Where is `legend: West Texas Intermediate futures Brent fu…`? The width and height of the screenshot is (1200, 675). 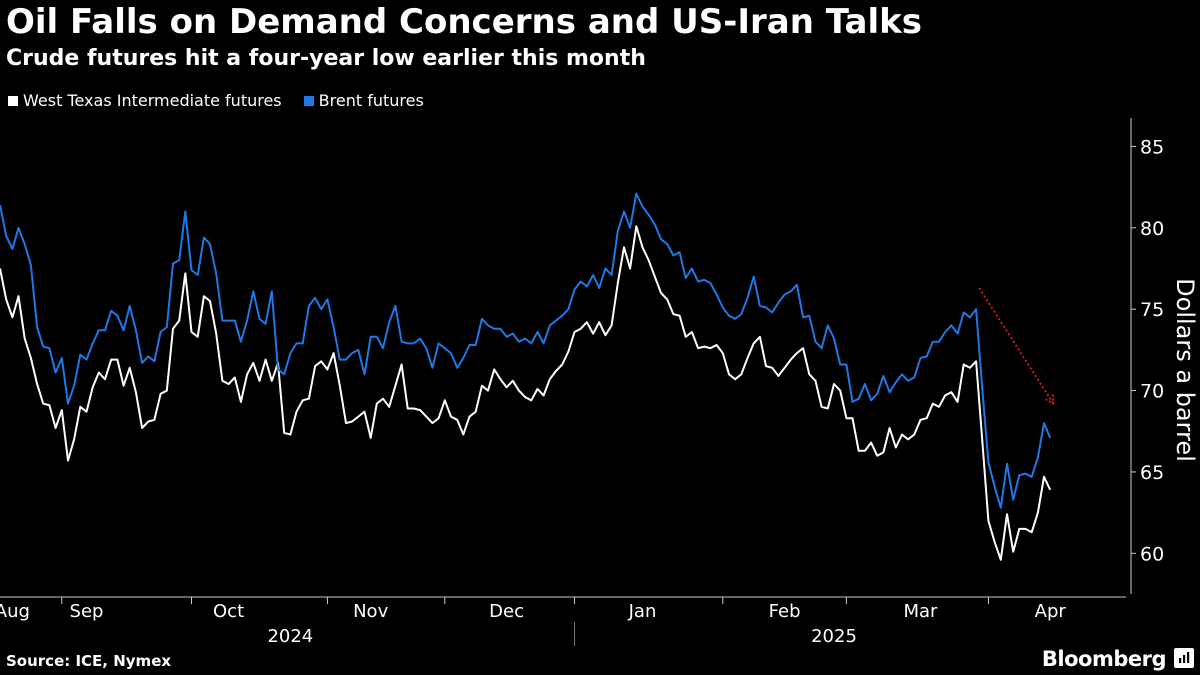
legend: West Texas Intermediate futures Brent fu… is located at coordinates (216, 100).